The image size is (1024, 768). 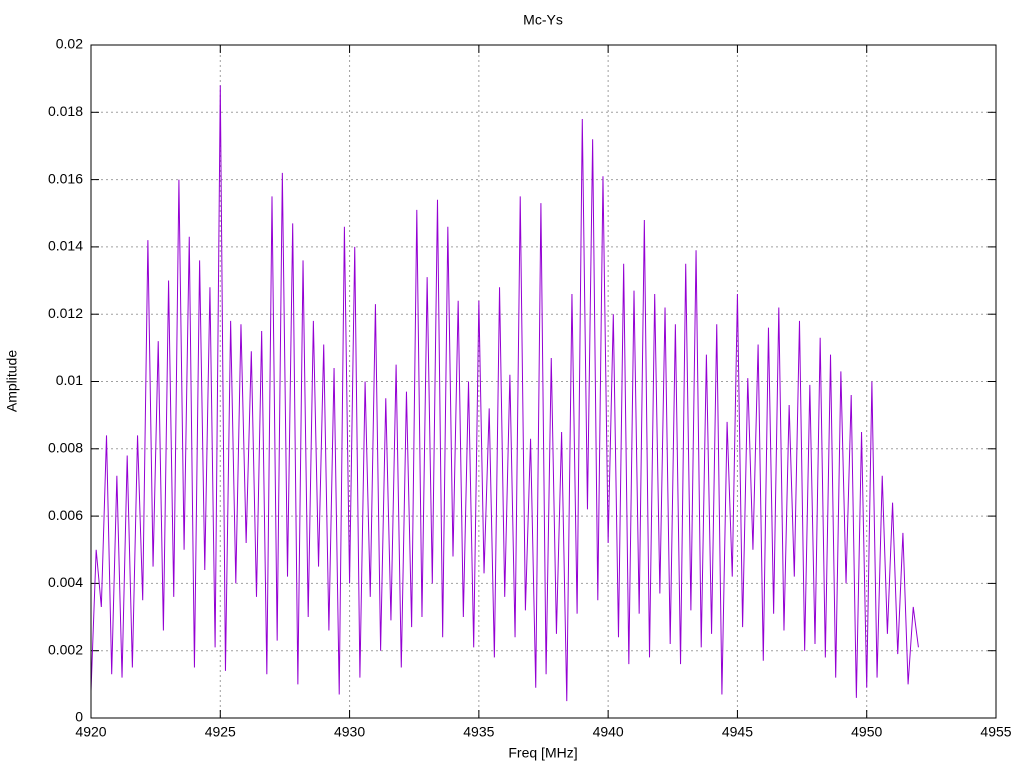 What do you see at coordinates (69, 380) in the screenshot?
I see `y-tick-label: 0.01` at bounding box center [69, 380].